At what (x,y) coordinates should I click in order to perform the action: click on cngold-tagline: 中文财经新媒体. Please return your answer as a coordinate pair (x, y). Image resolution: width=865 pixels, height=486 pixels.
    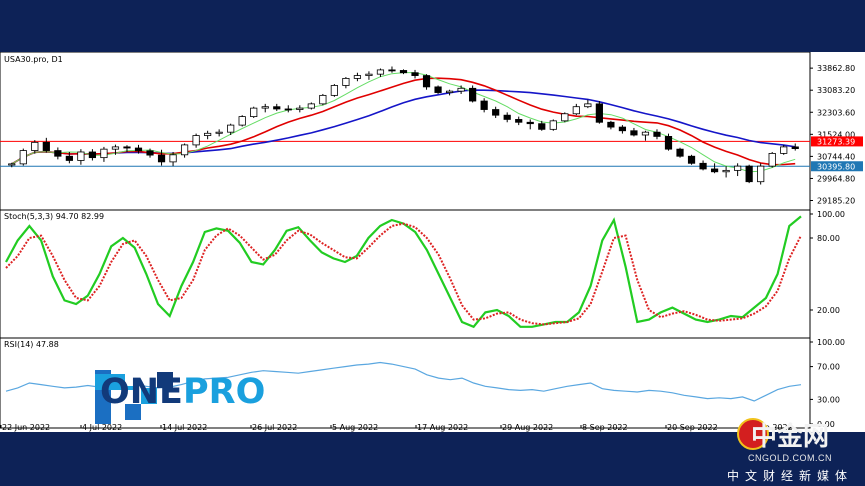
    Looking at the image, I should click on (789, 476).